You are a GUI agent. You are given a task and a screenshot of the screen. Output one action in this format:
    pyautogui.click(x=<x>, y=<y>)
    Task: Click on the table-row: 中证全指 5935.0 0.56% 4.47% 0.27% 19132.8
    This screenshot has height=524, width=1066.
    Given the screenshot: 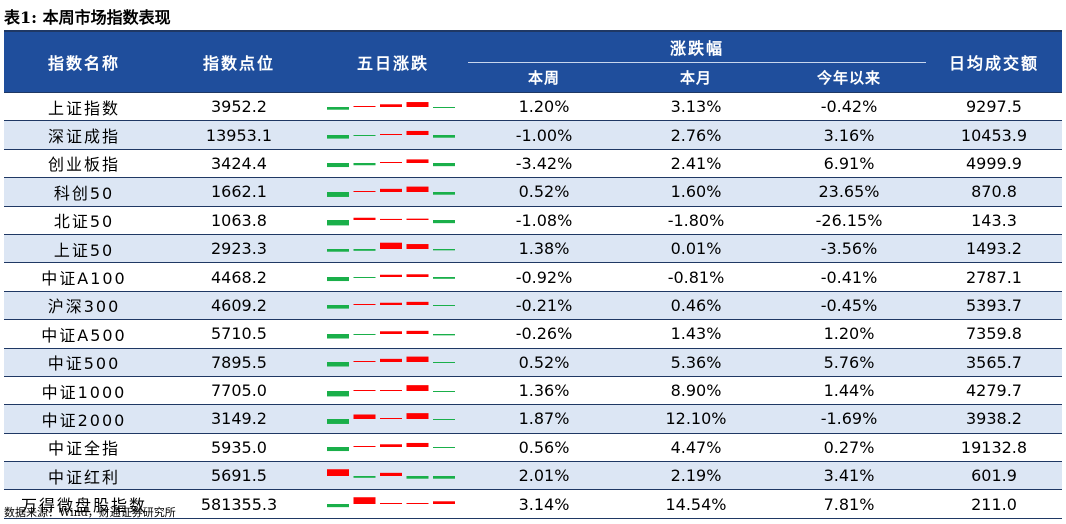 What is the action you would take?
    pyautogui.click(x=533, y=446)
    